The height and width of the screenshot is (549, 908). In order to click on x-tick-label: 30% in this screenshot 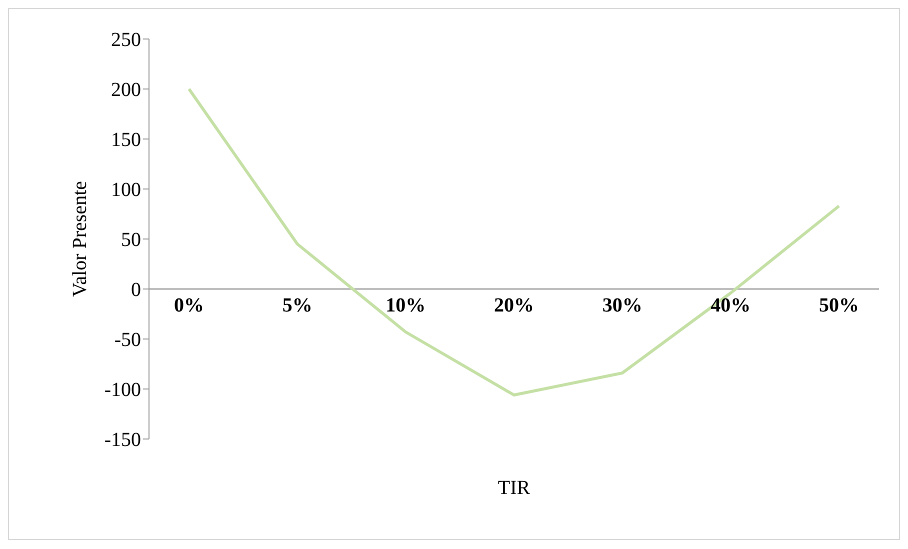, I will do `click(622, 305)`.